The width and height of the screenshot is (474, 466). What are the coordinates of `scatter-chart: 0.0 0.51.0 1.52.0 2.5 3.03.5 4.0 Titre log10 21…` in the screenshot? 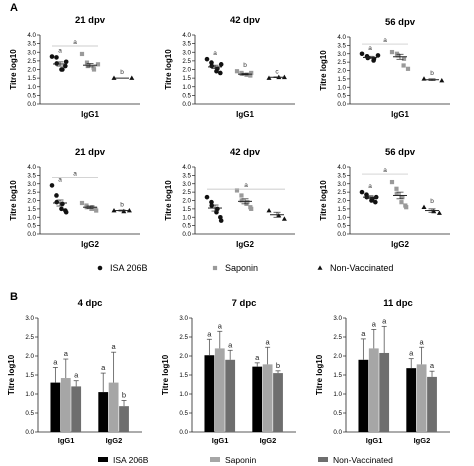 It's located at (74, 67).